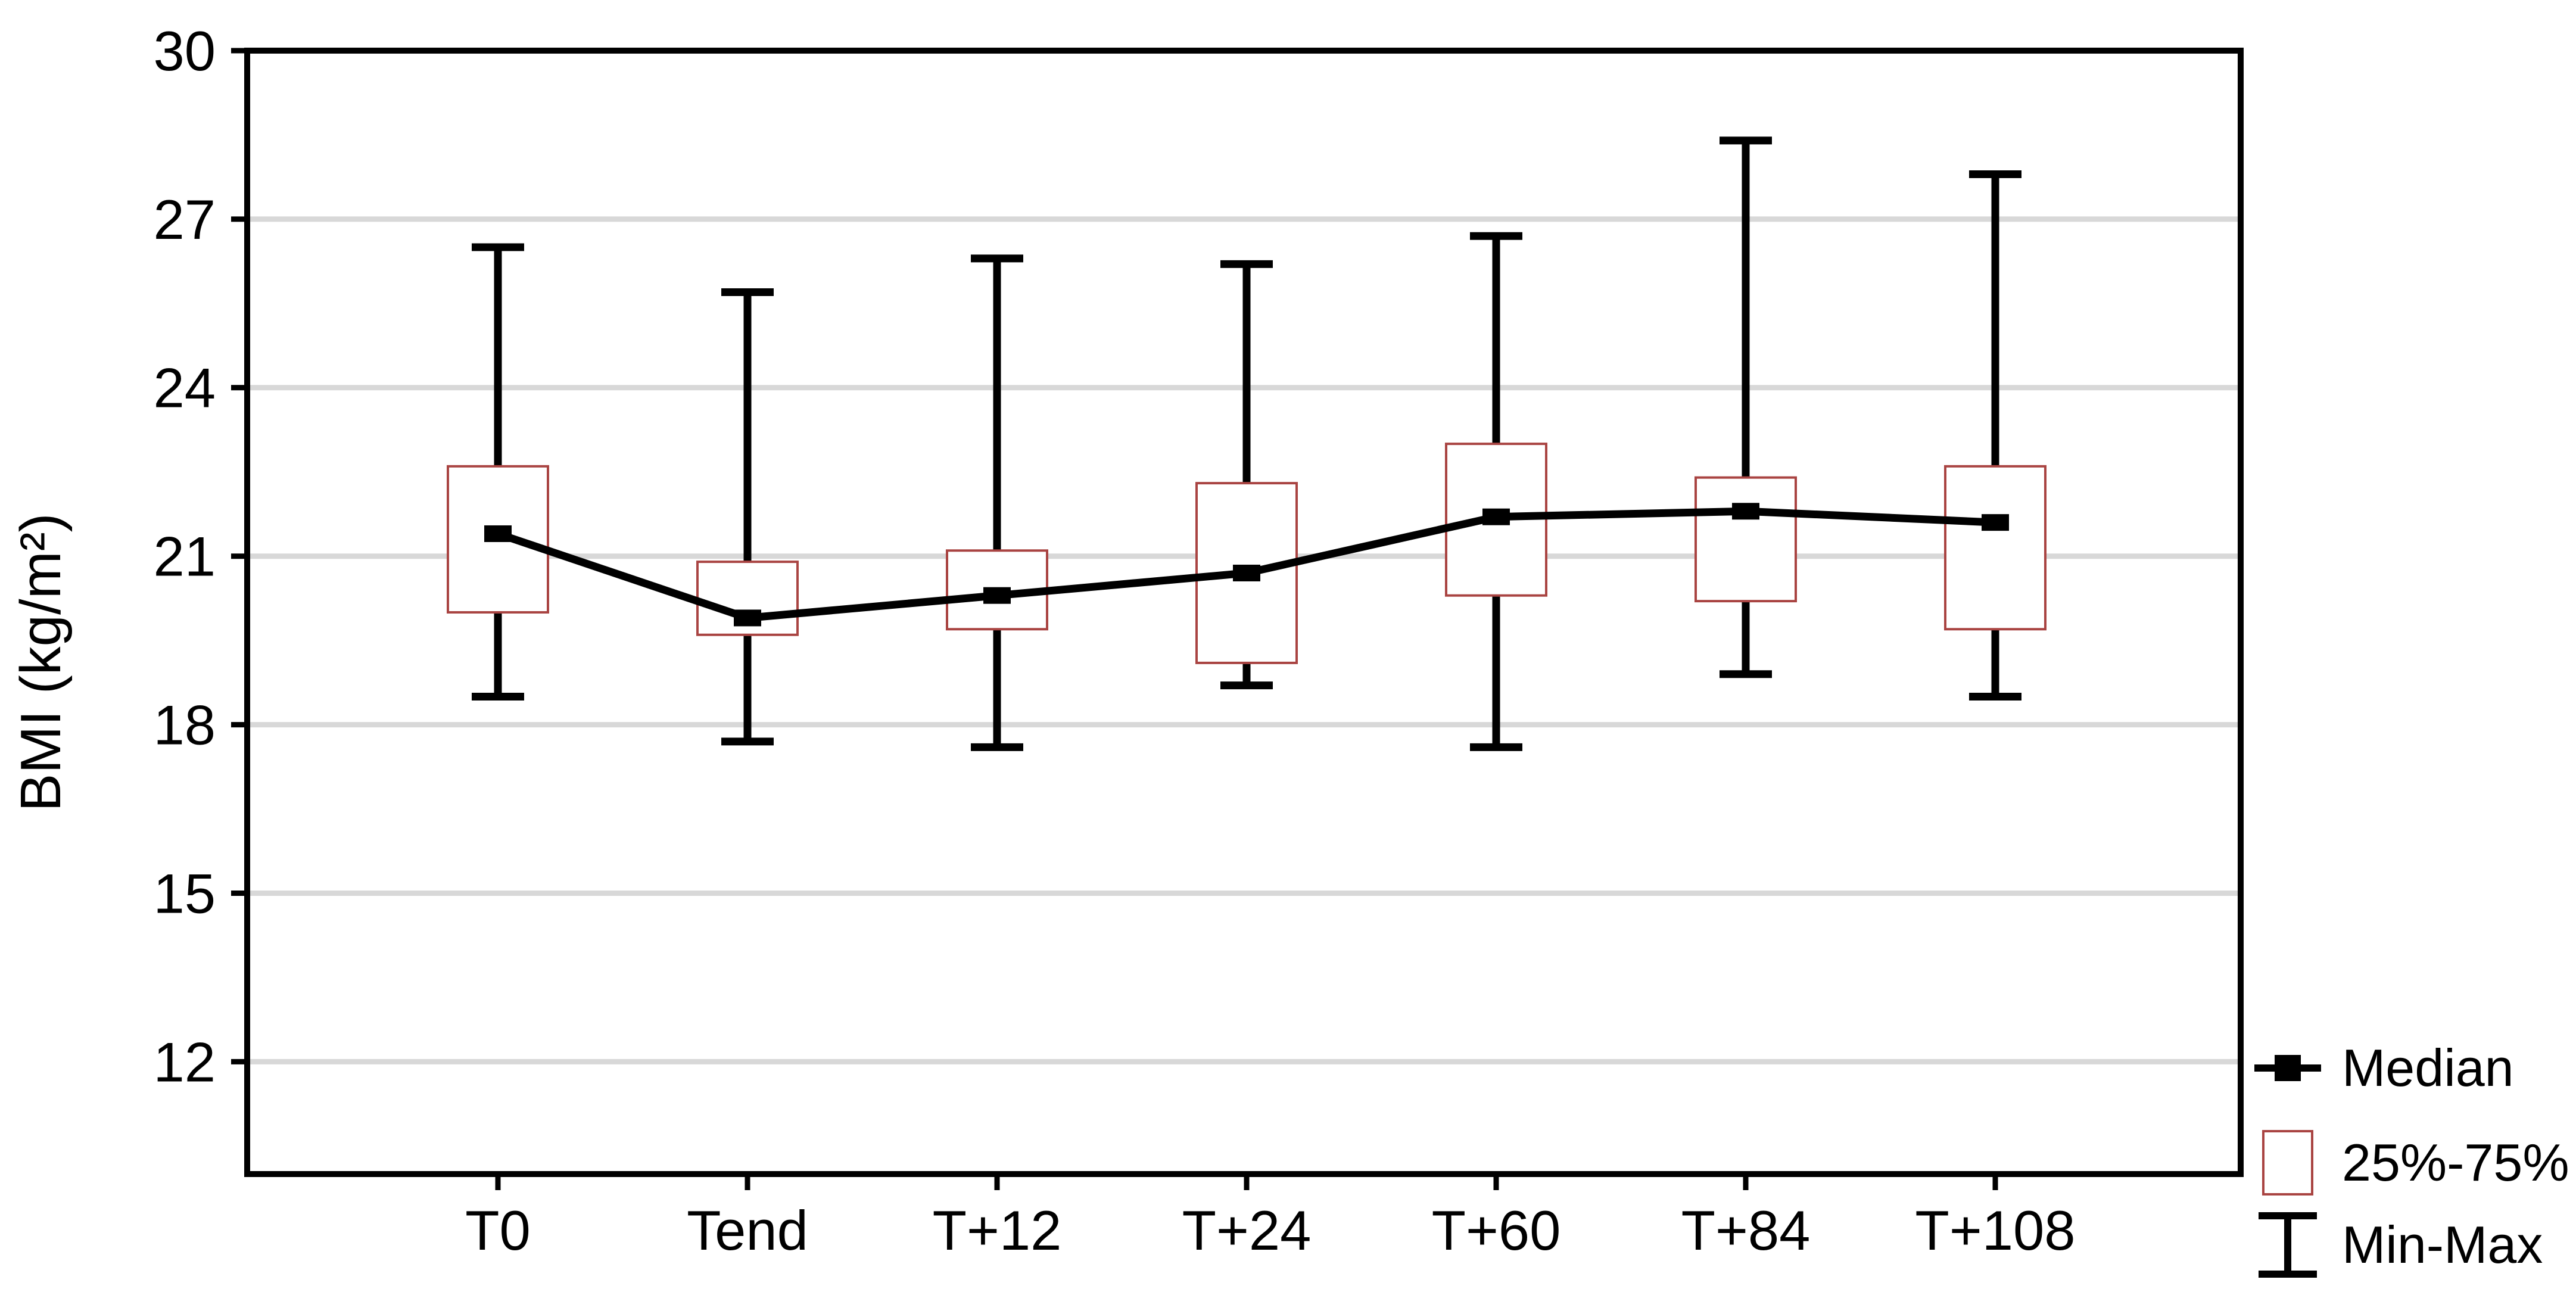 Image resolution: width=2576 pixels, height=1292 pixels. Describe the element at coordinates (184, 219) in the screenshot. I see `y-tick-label: 27` at that location.